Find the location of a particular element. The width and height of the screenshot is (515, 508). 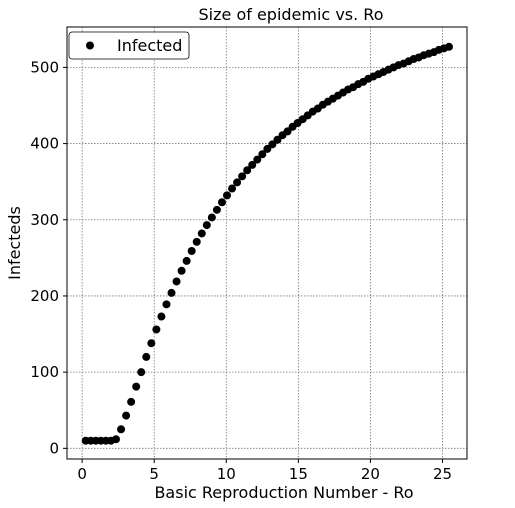

legend-box is located at coordinates (129, 45).